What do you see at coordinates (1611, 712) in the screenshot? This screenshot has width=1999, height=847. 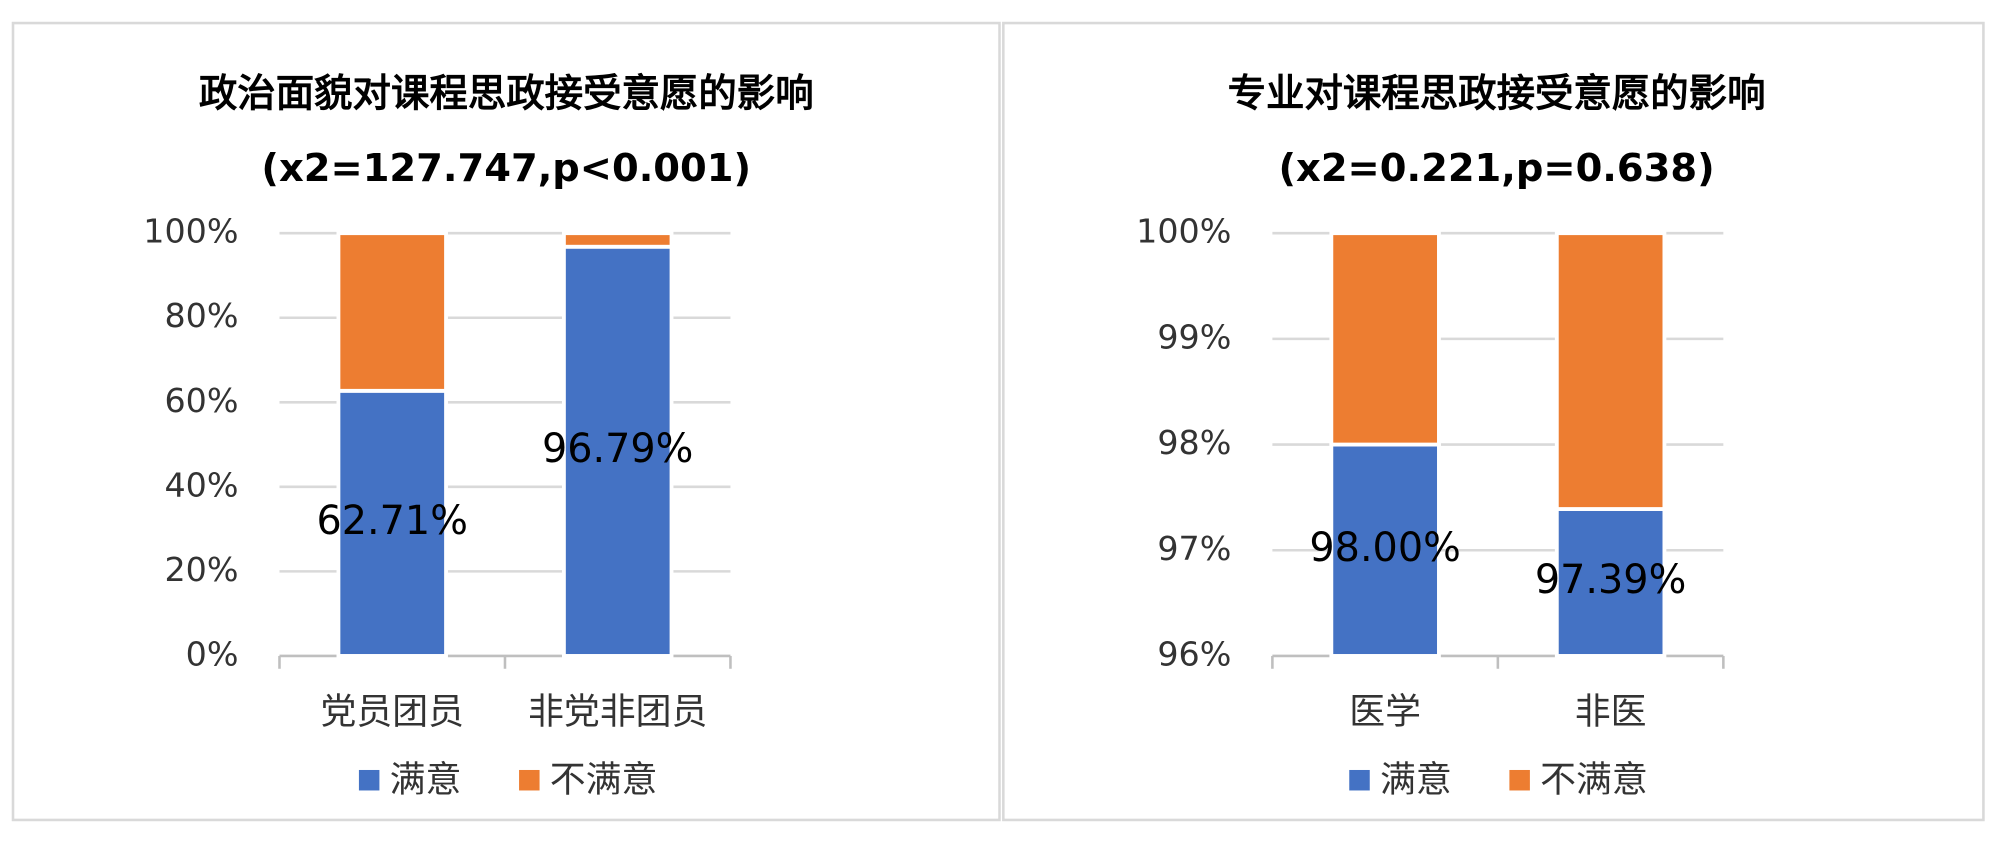 I see `x-tick-label: 非医` at bounding box center [1611, 712].